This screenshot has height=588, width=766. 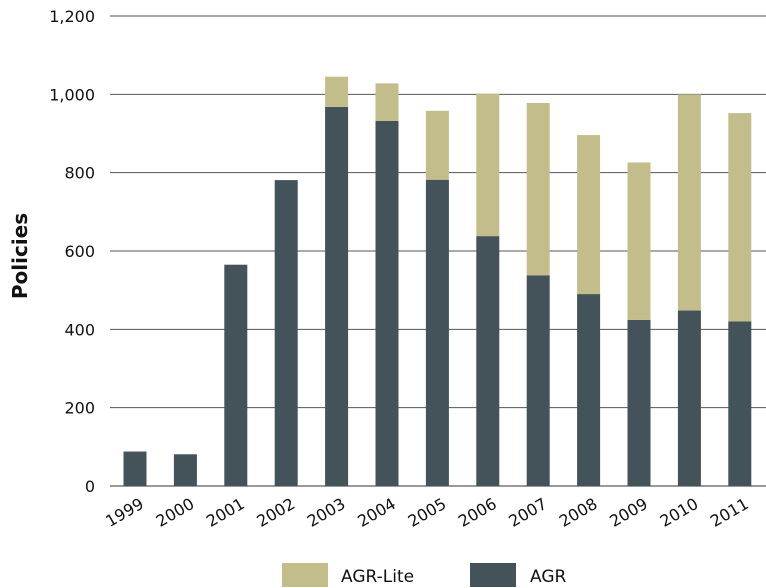 I want to click on x-tick-label: 2003, so click(x=326, y=512).